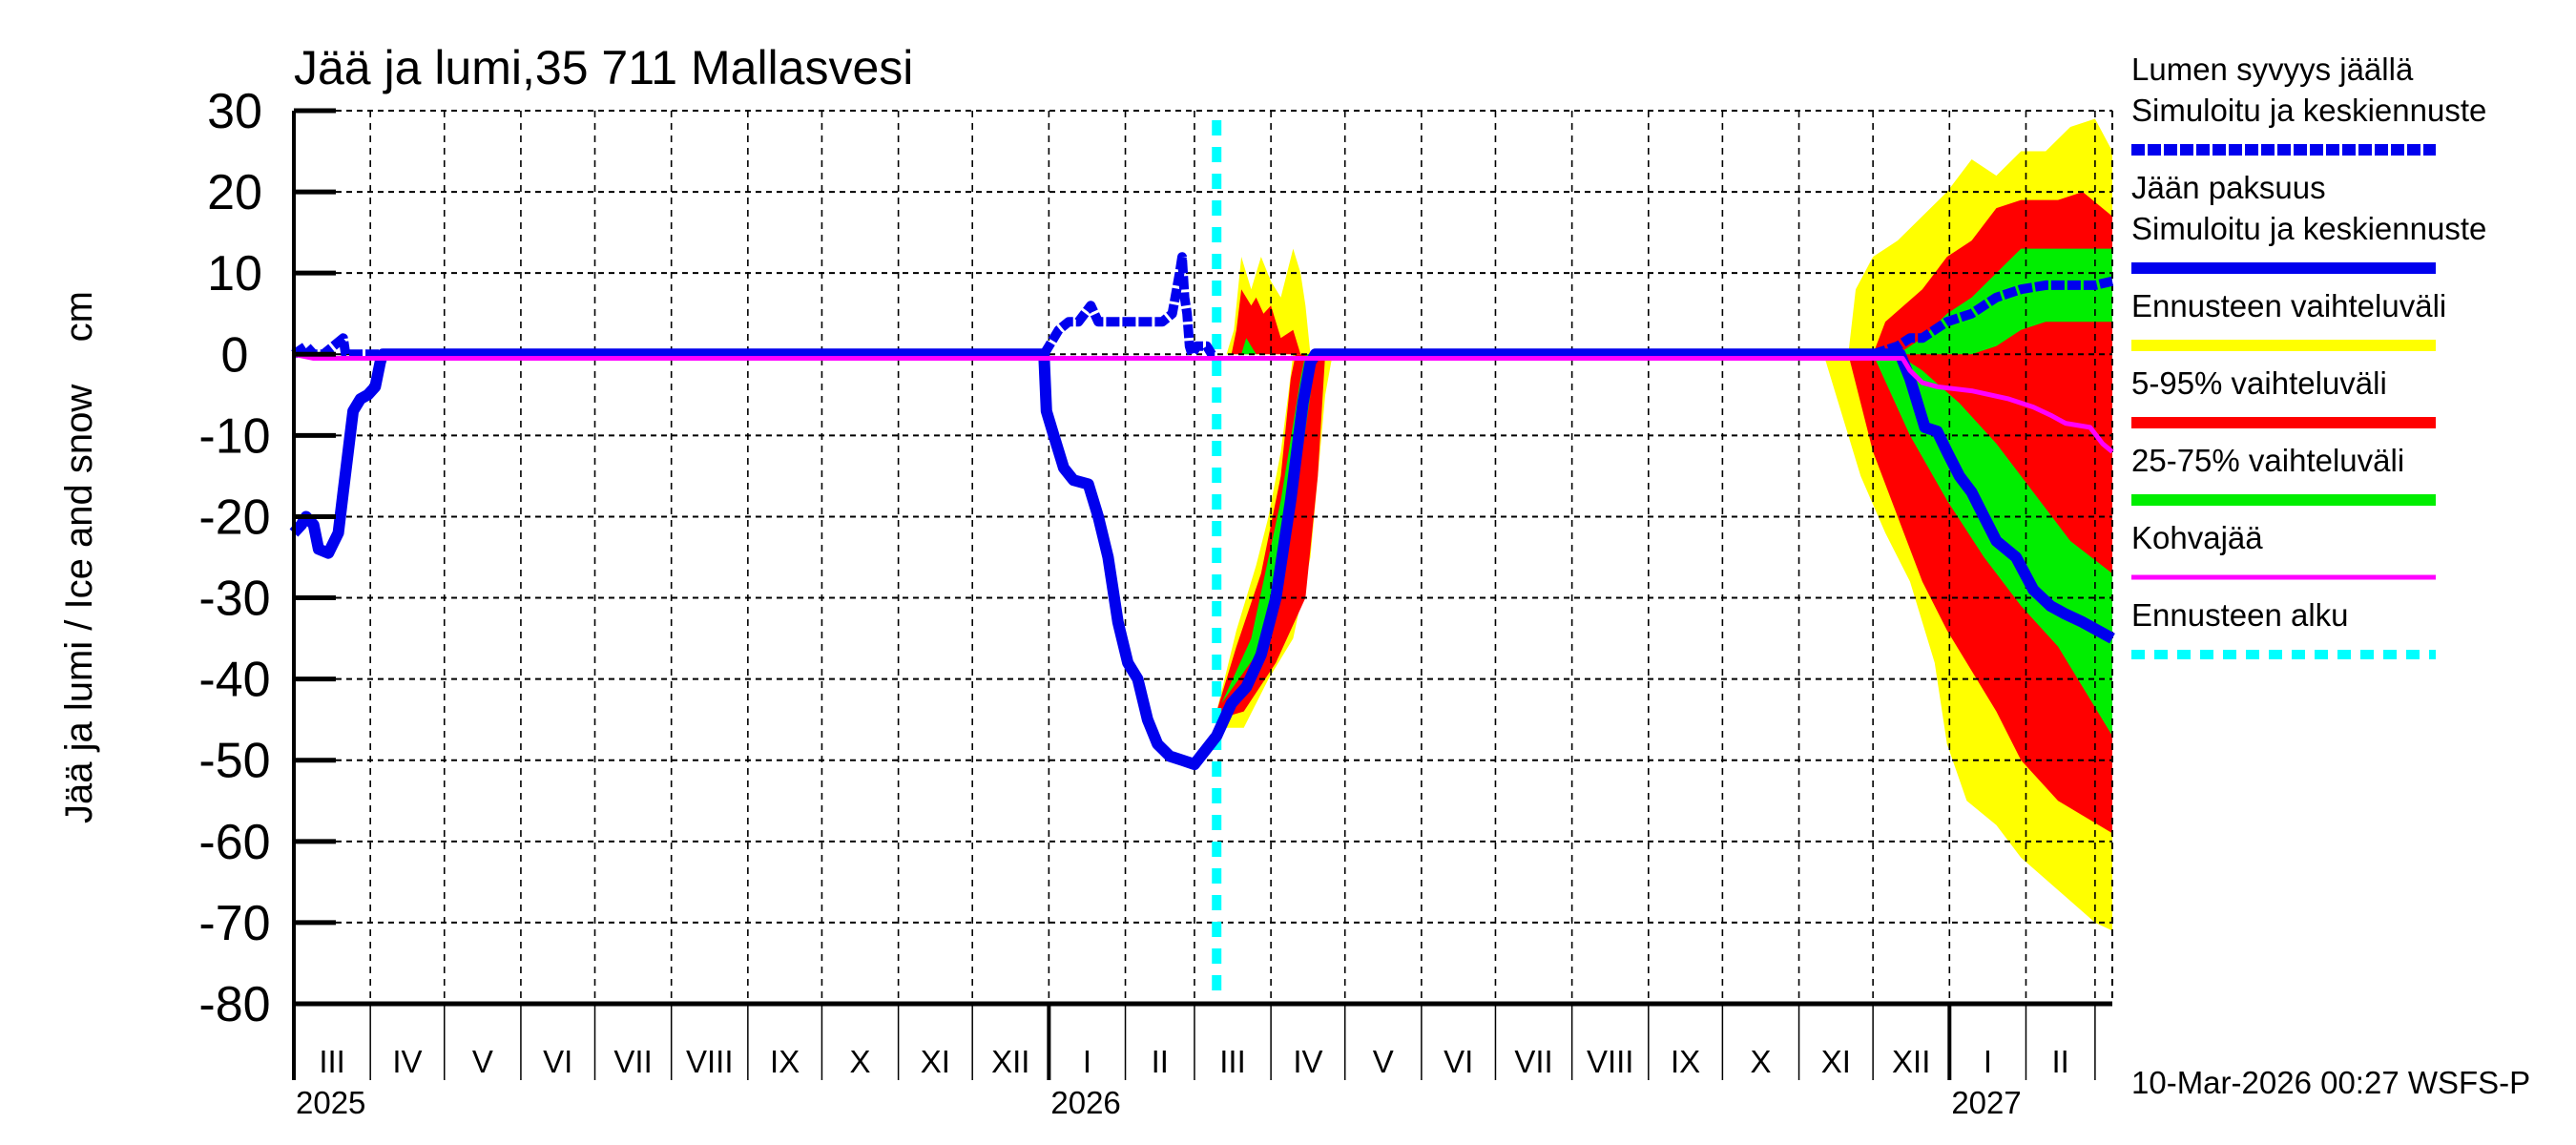 This screenshot has width=2576, height=1145. What do you see at coordinates (234, 680) in the screenshot?
I see `y-tick-label: -40` at bounding box center [234, 680].